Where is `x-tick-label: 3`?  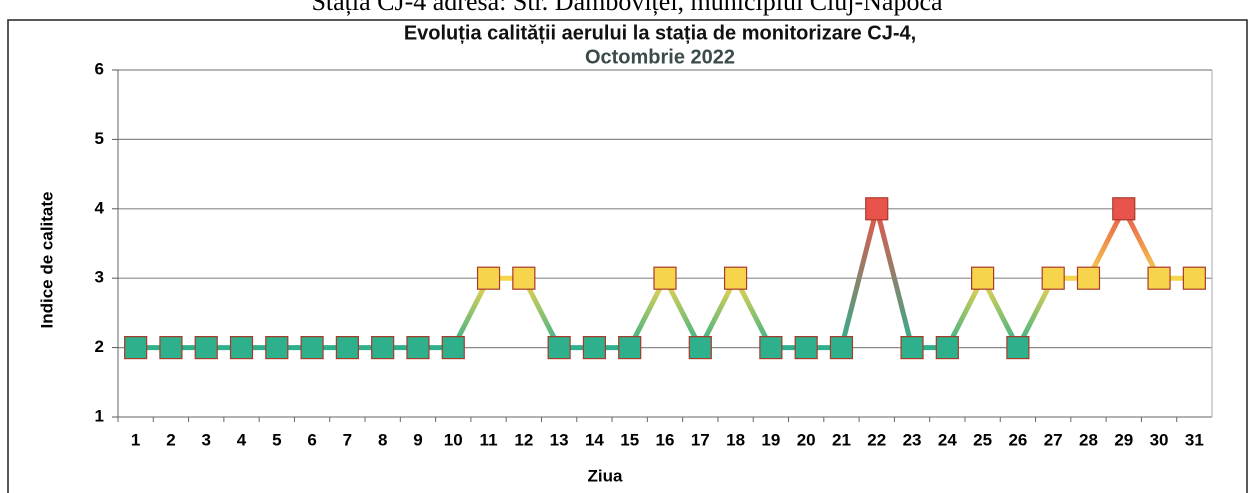 x-tick-label: 3 is located at coordinates (205, 439).